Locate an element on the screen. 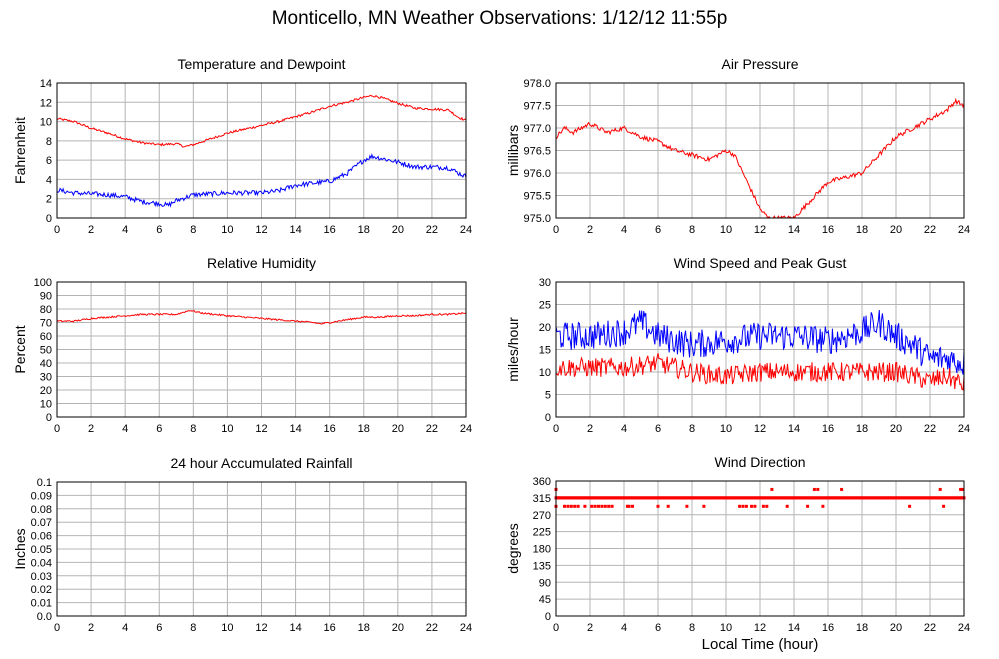 The image size is (999, 659). chart-title: Temperature and Dewpoint is located at coordinates (261, 64).